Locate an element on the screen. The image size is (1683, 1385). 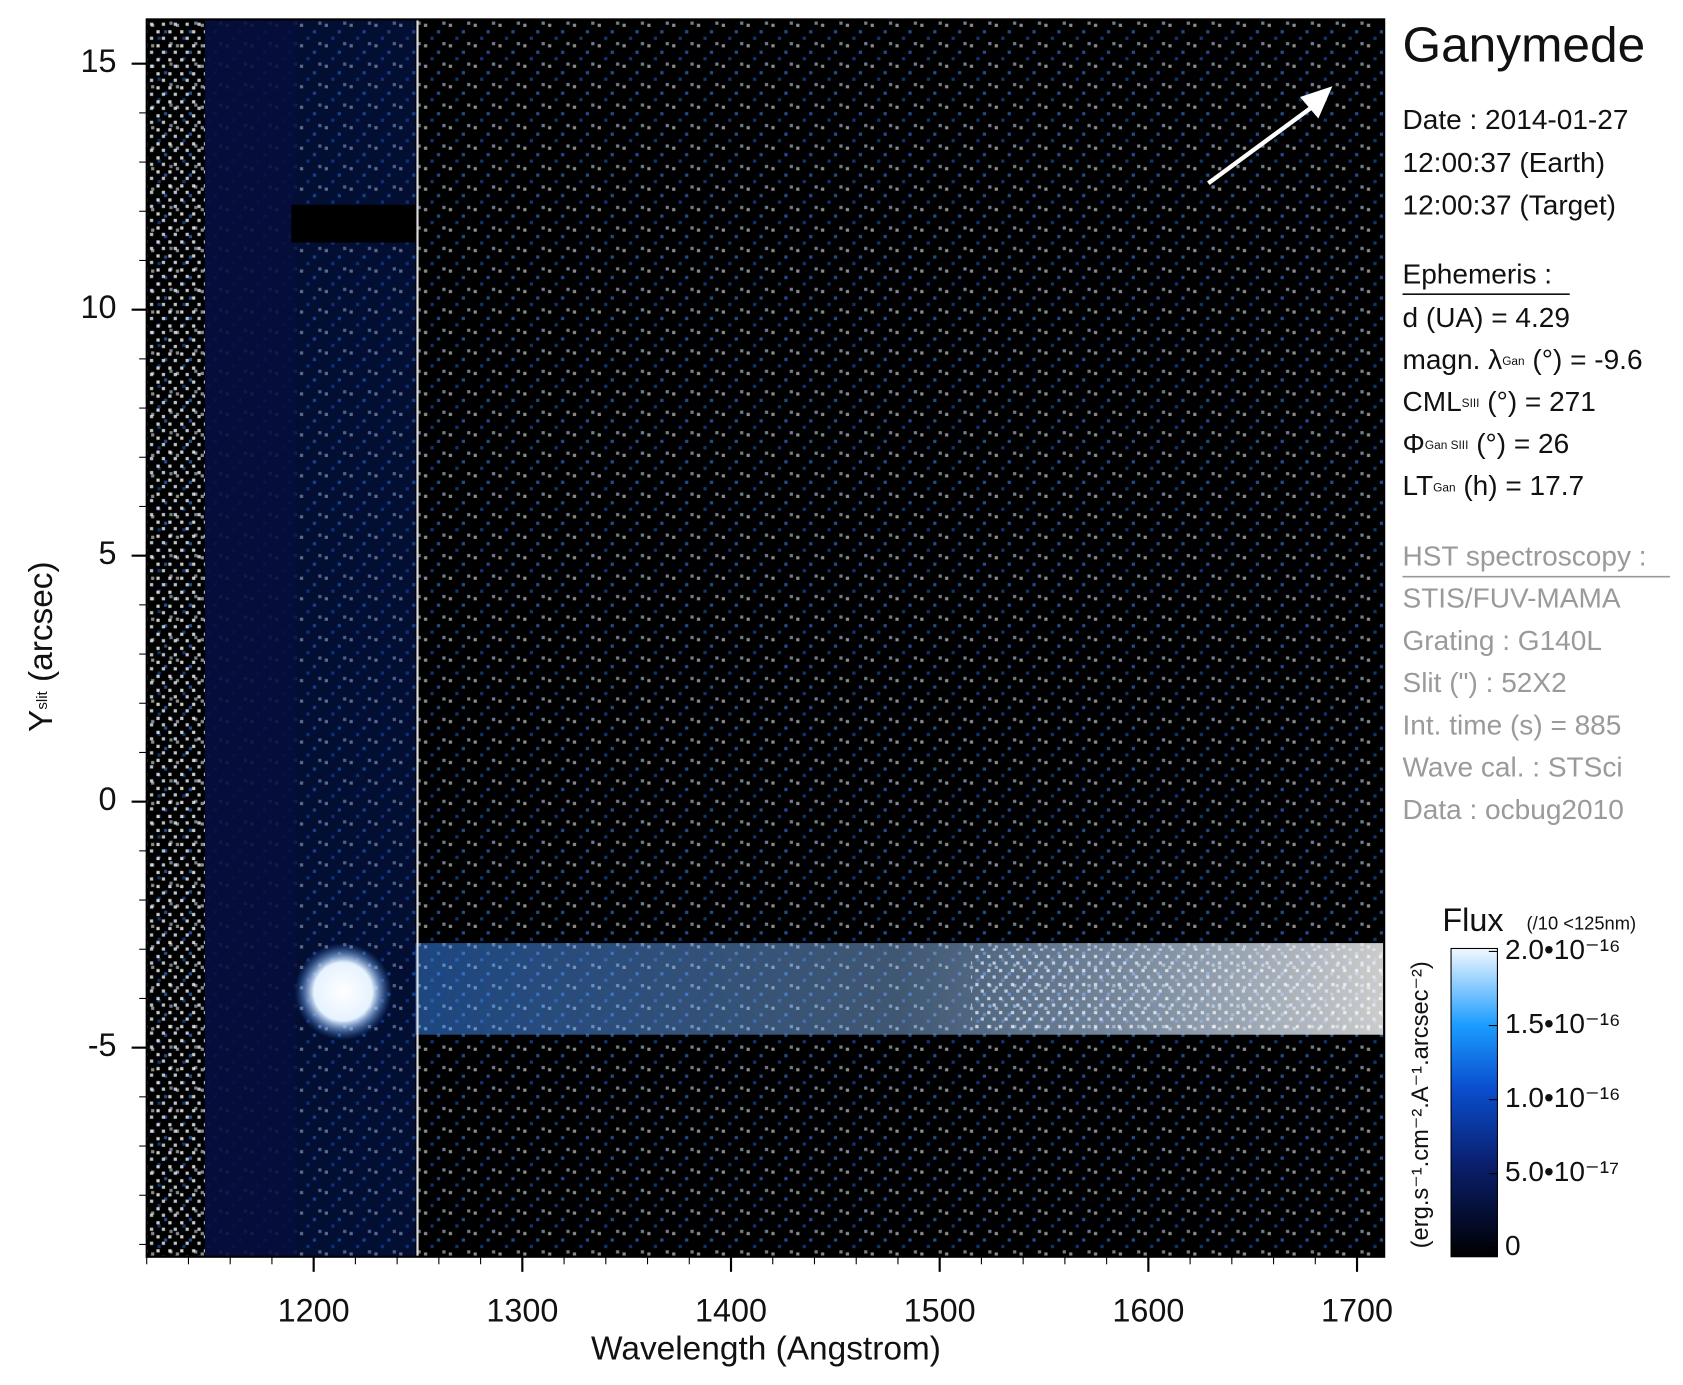
colorbar-tick-label: 1.5•10⁻¹⁶ is located at coordinates (1563, 1023).